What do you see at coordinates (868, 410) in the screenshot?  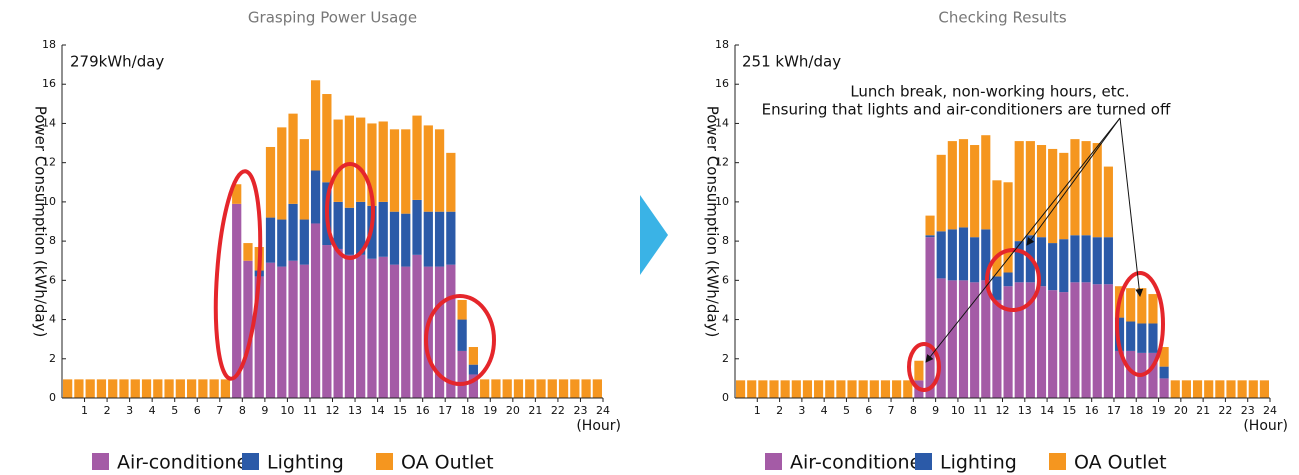 I see `x-tick-label: 6` at bounding box center [868, 410].